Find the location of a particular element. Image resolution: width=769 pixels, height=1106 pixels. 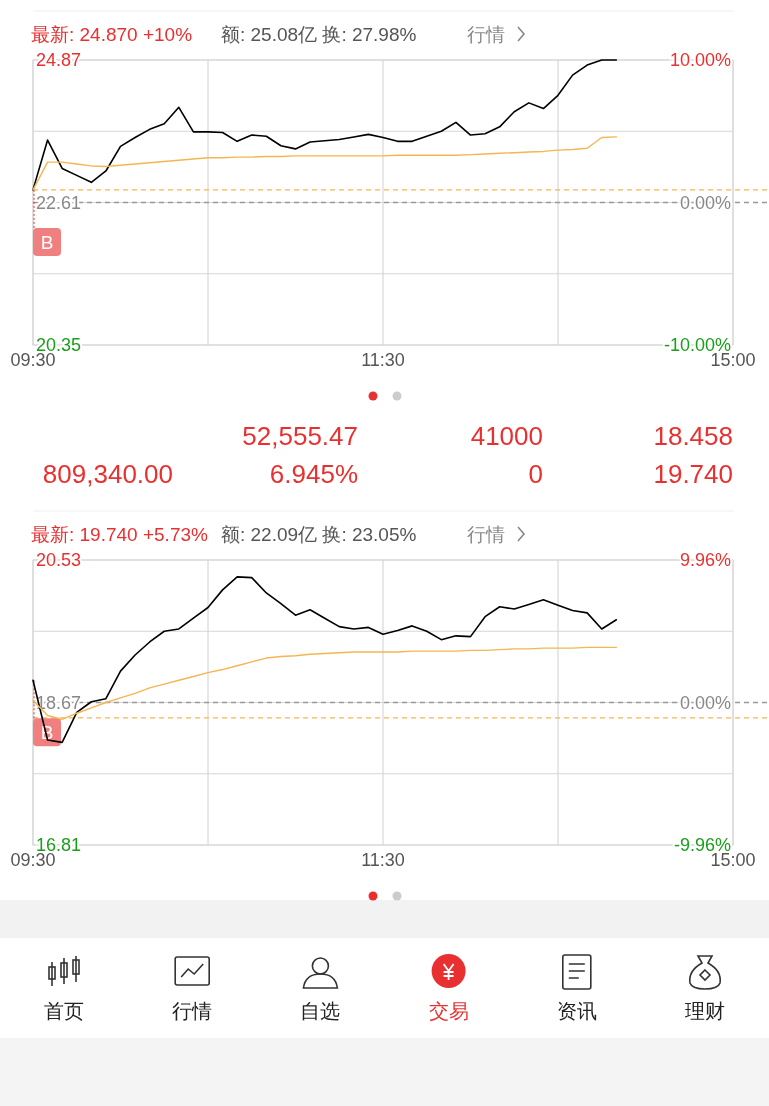

y-tick-label: 20.53 is located at coordinates (59, 560).